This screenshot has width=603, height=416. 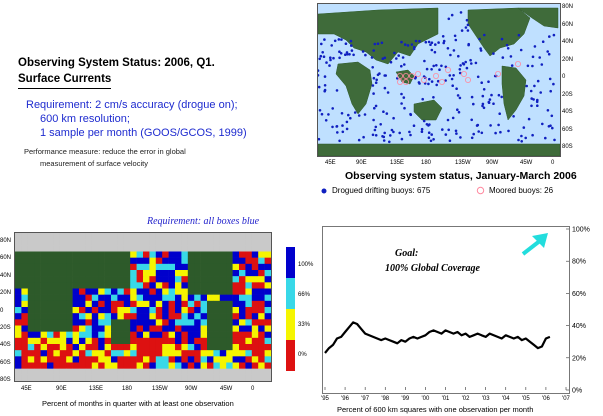 What do you see at coordinates (568, 42) in the screenshot?
I see `lat-tick-label: 40N` at bounding box center [568, 42].